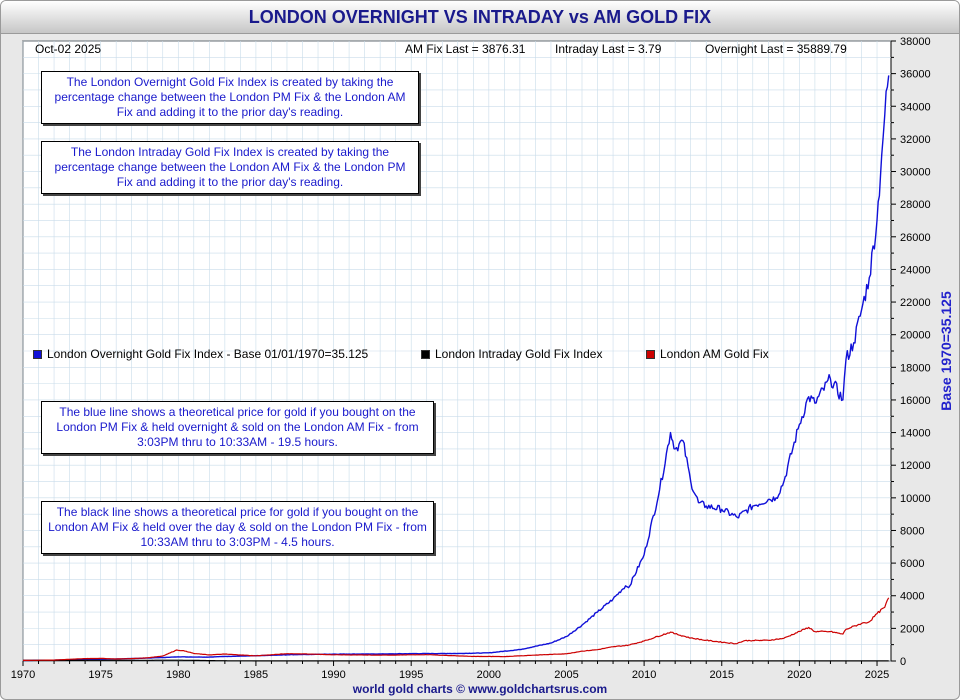  What do you see at coordinates (776, 49) in the screenshot?
I see `overnight-last: Overnight Last = 35889.79` at bounding box center [776, 49].